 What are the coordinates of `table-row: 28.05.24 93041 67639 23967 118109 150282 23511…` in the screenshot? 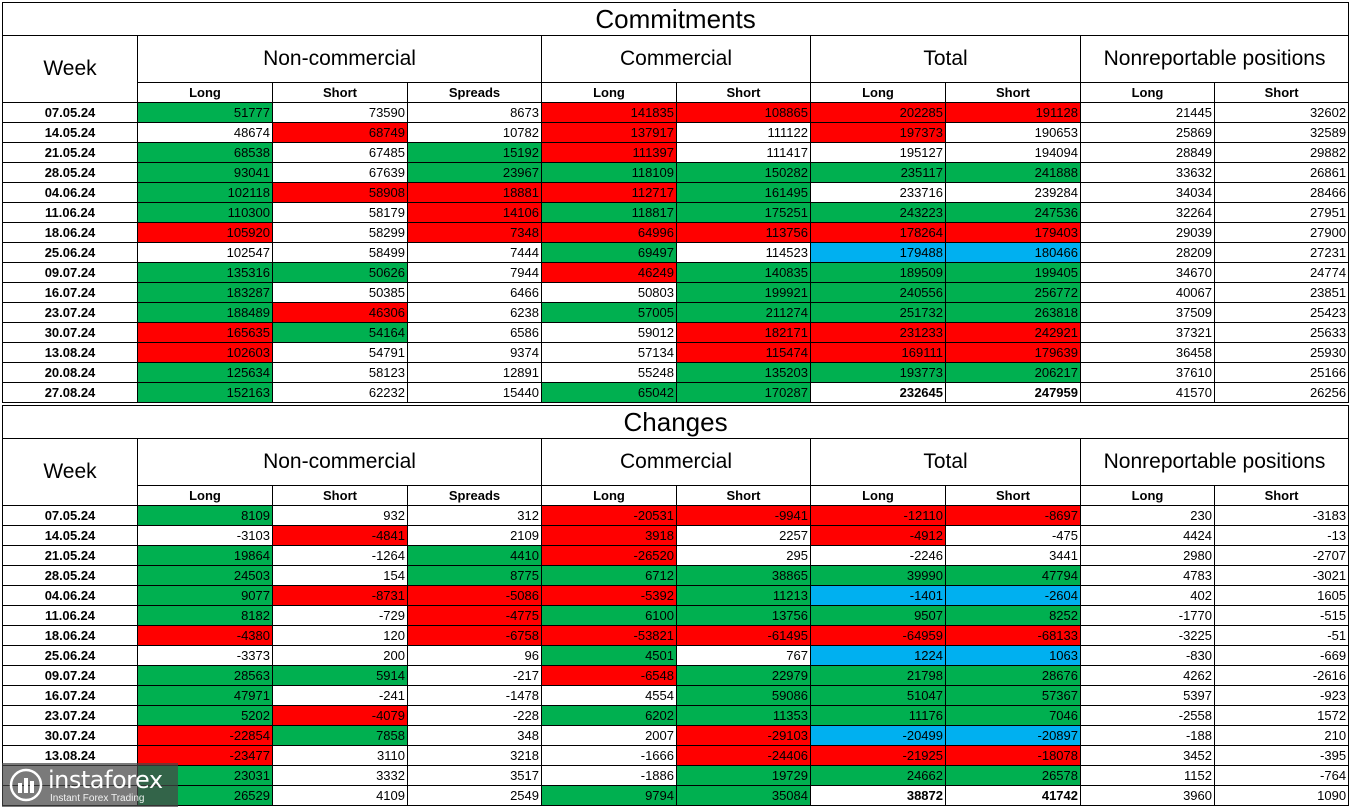 It's located at (676, 172).